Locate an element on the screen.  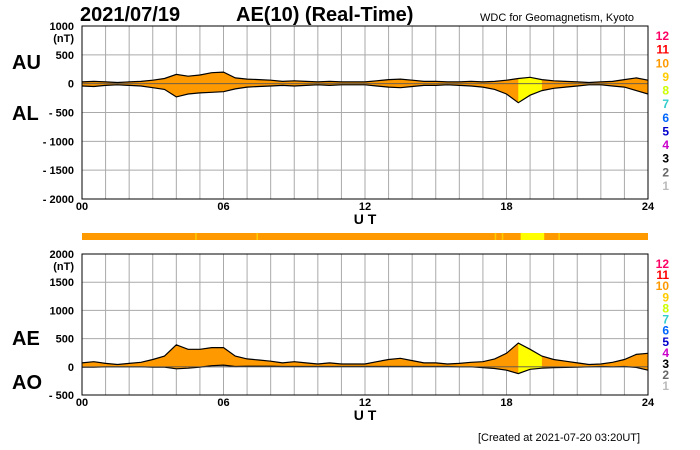
coverage-strip is located at coordinates (365, 236).